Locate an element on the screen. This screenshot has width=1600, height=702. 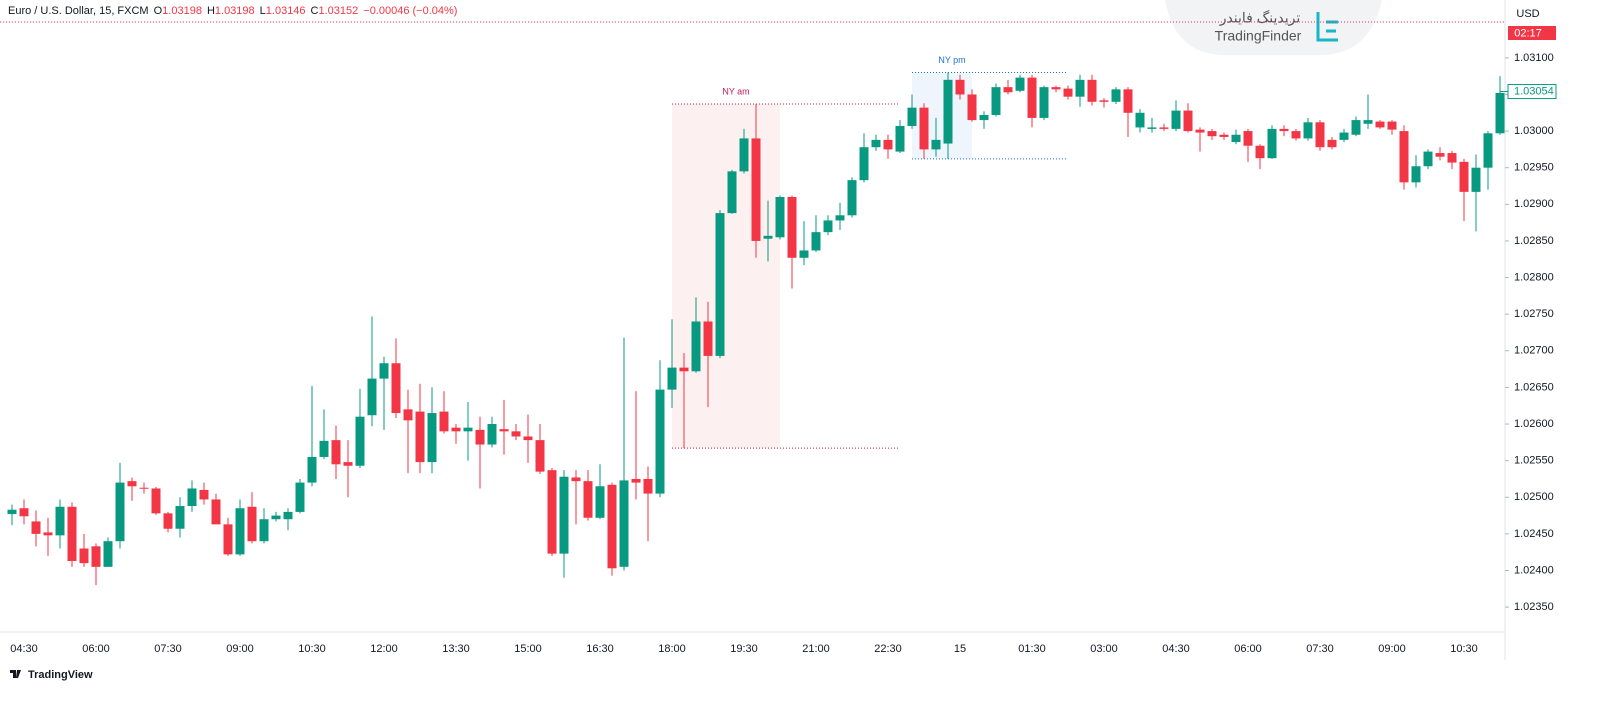
x-tick-label: 19:30 is located at coordinates (744, 649).